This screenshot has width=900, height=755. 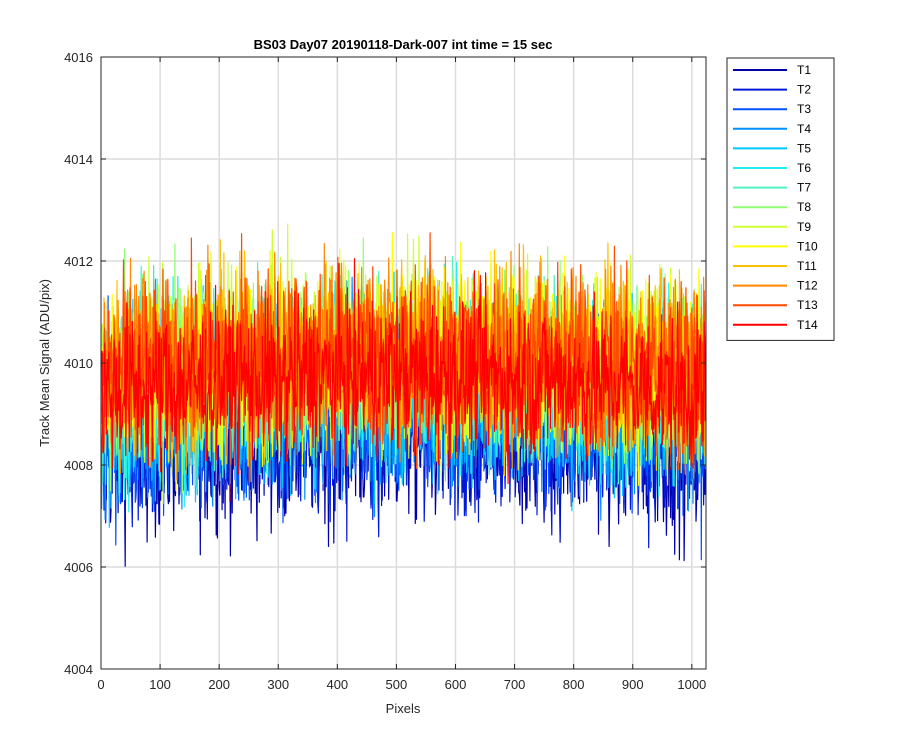 I want to click on x-tick-label: 200, so click(x=219, y=684).